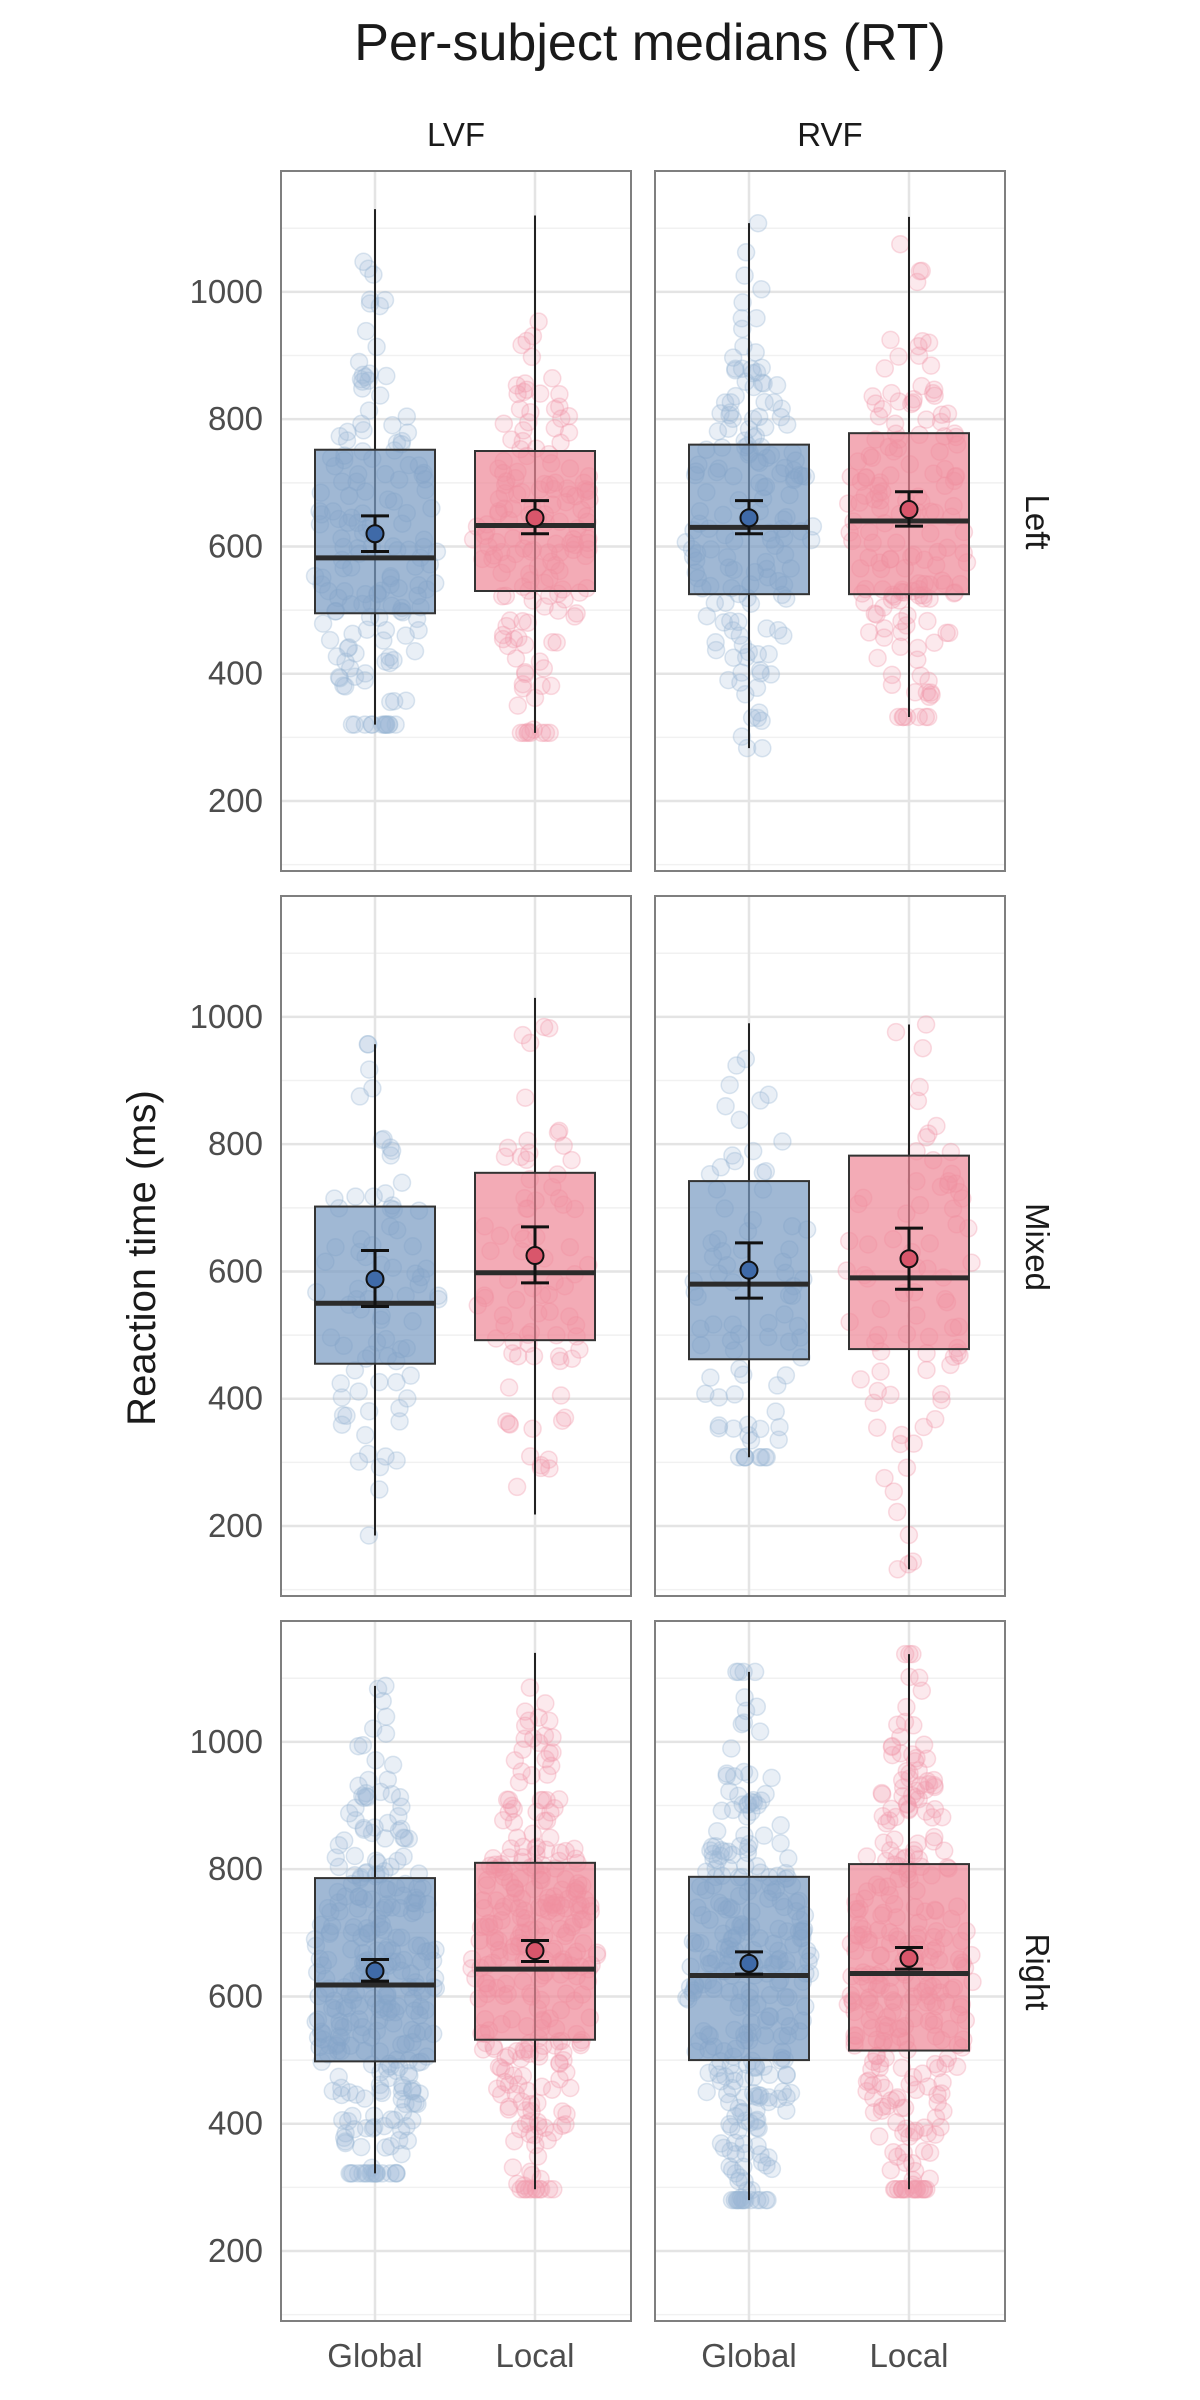  I want to click on y-tick-label: 600, so click(235, 545).